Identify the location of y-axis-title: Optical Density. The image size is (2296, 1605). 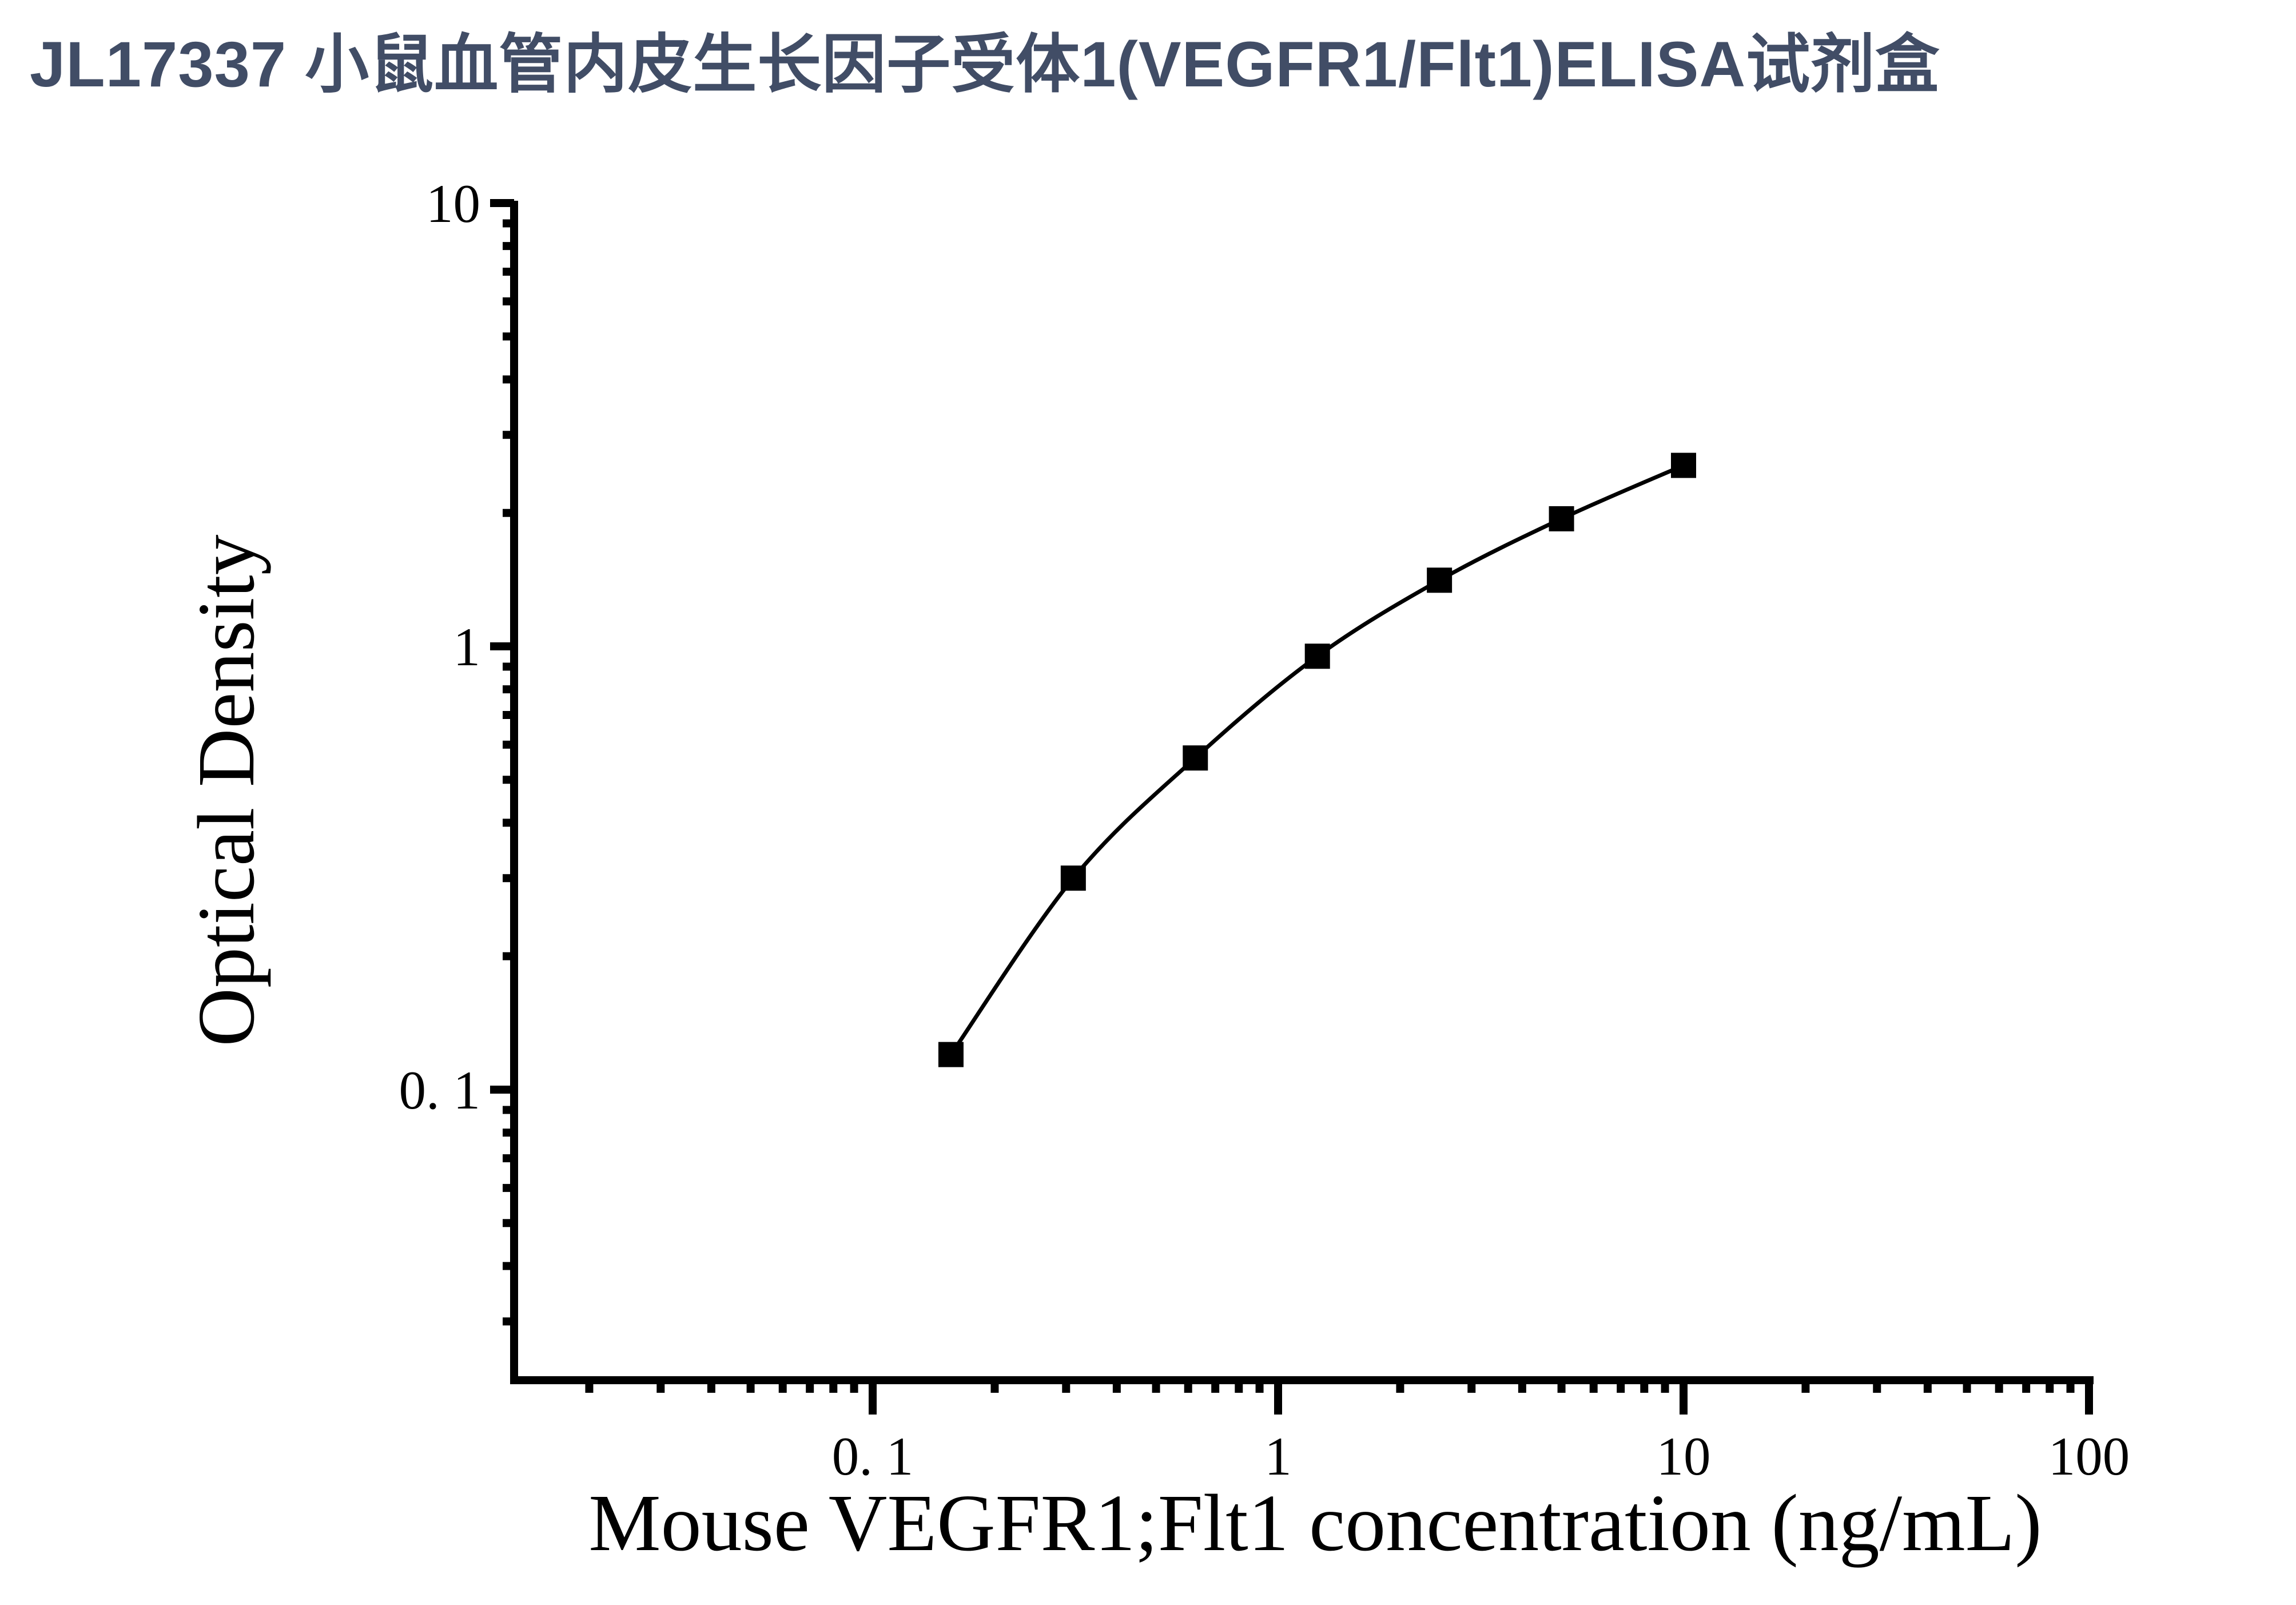
(226, 790).